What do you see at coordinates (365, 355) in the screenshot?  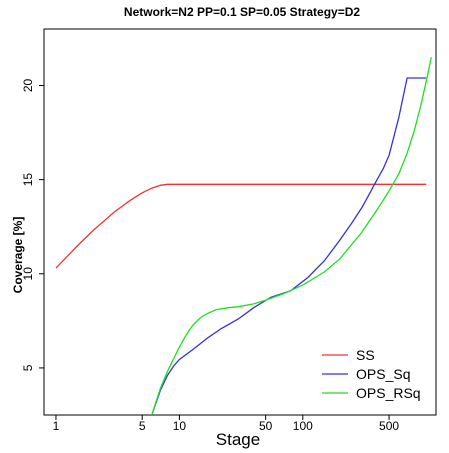 I see `legend-label: SS` at bounding box center [365, 355].